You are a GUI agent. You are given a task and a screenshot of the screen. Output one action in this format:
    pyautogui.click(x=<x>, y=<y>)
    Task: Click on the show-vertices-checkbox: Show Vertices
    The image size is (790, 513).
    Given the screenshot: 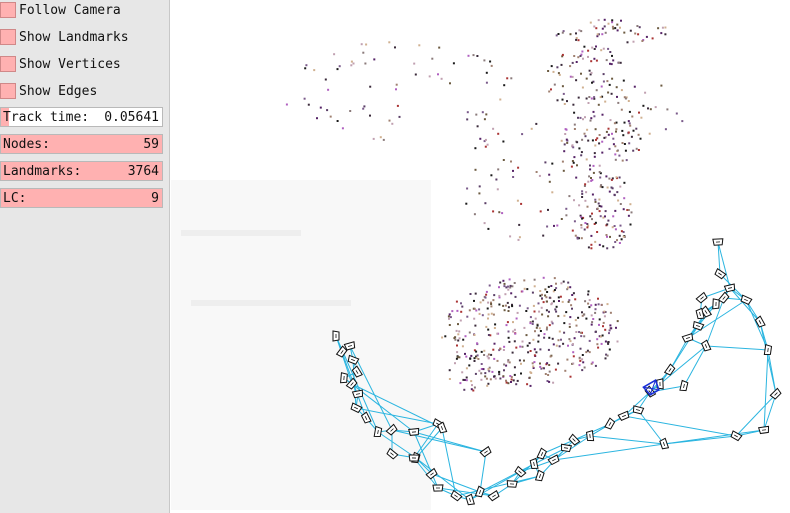 What is the action you would take?
    pyautogui.click(x=60, y=64)
    